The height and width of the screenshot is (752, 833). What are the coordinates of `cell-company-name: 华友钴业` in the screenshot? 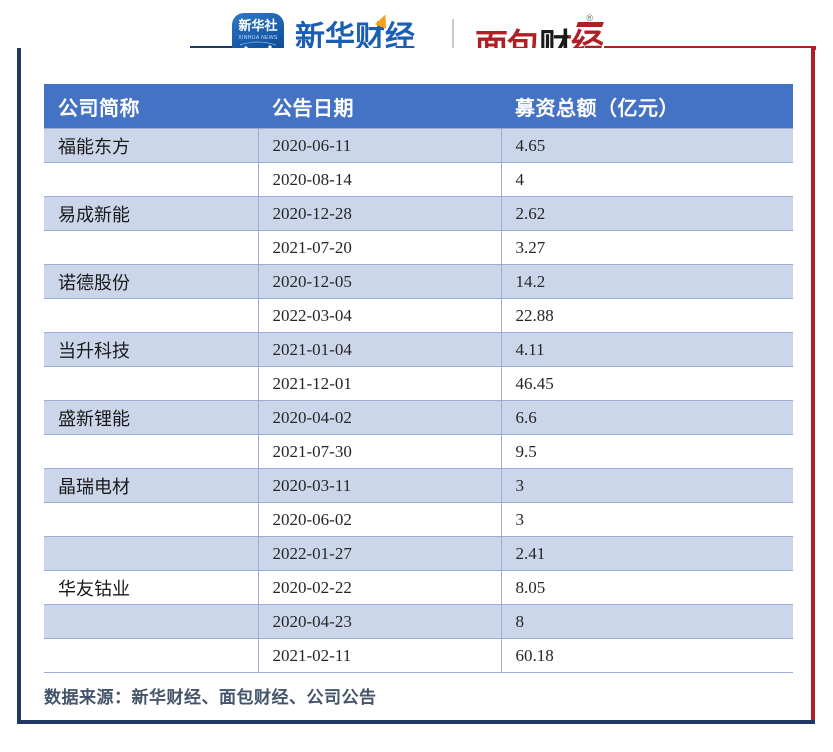 It's located at (151, 587).